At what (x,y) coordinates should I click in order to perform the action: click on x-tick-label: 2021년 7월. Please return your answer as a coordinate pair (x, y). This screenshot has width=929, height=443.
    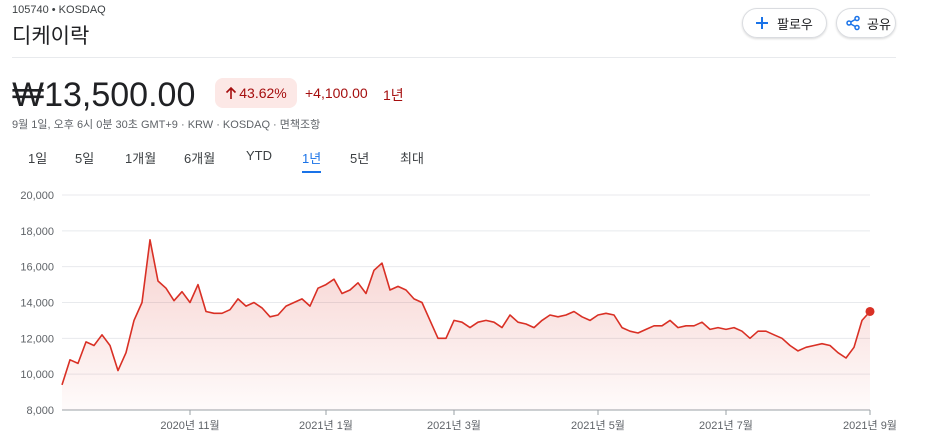
    Looking at the image, I should click on (726, 425).